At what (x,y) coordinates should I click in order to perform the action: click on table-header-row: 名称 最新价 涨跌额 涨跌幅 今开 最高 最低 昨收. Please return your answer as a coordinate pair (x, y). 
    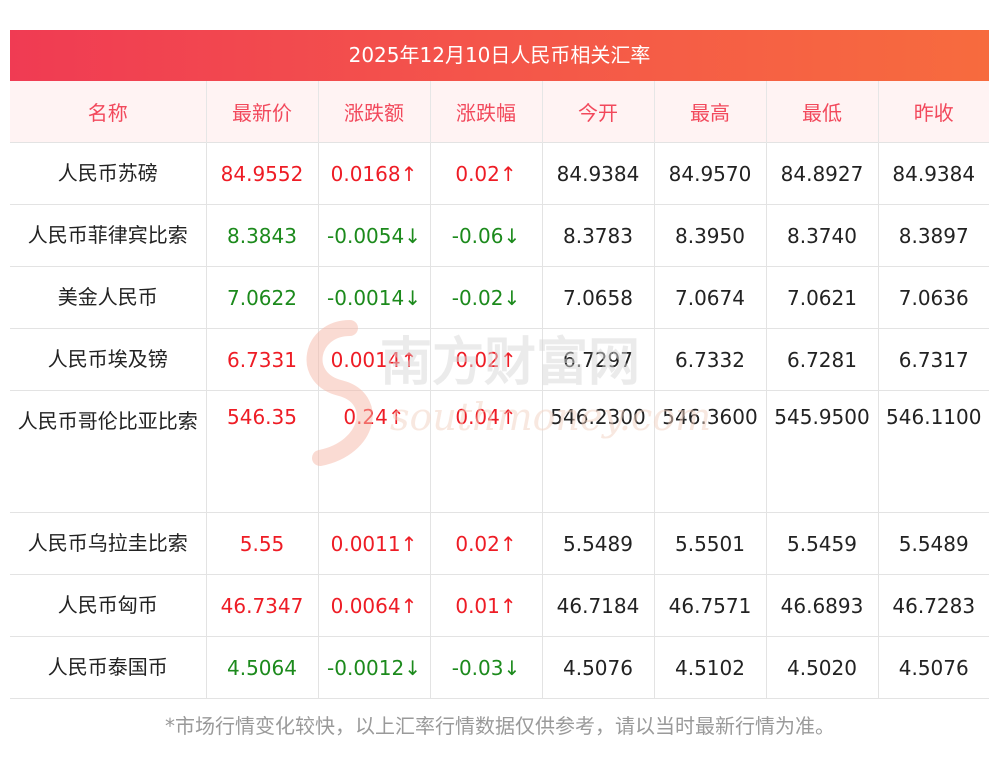
    Looking at the image, I should click on (499, 112).